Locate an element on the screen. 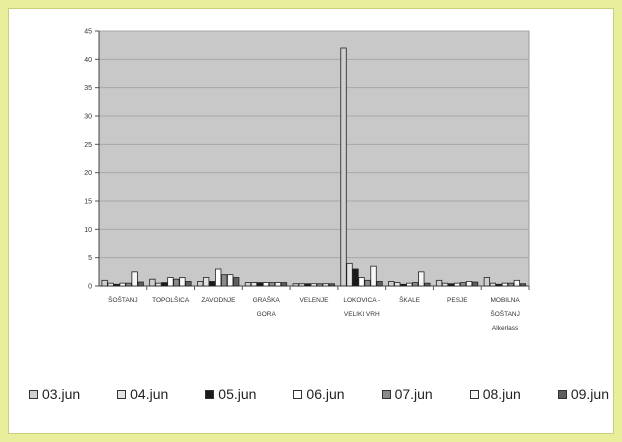 Image resolution: width=622 pixels, height=442 pixels. legend-item: 09.jun is located at coordinates (583, 394).